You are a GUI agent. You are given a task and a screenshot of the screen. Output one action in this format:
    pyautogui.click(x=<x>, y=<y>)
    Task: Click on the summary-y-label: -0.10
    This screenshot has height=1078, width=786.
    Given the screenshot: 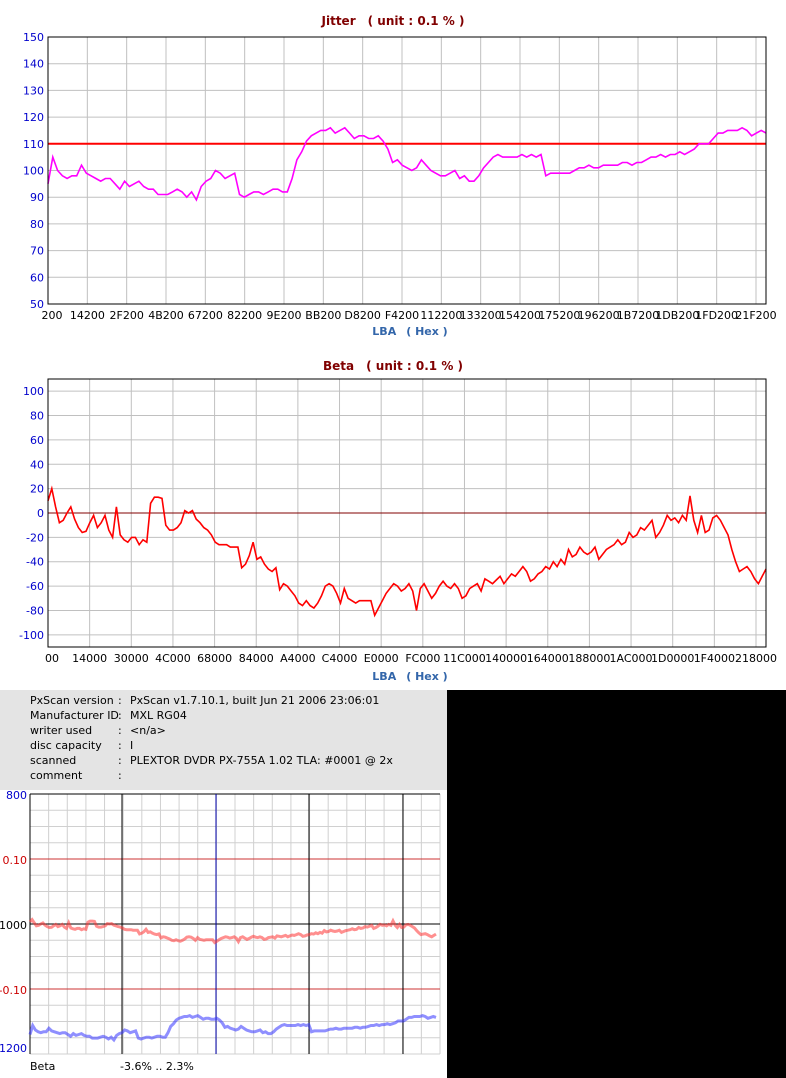 What is the action you would take?
    pyautogui.click(x=13, y=990)
    